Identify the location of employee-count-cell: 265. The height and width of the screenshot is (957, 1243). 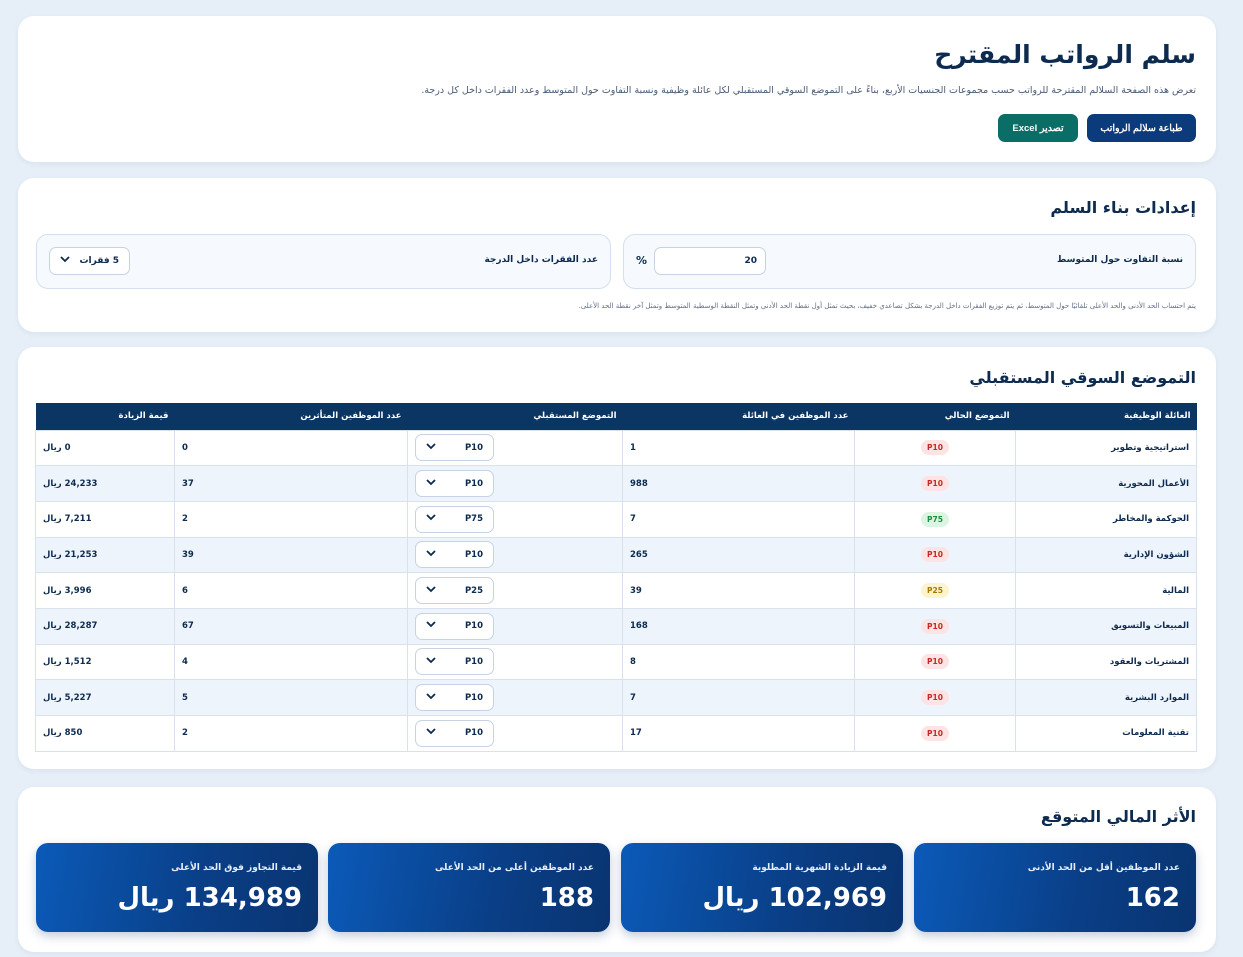
(738, 555).